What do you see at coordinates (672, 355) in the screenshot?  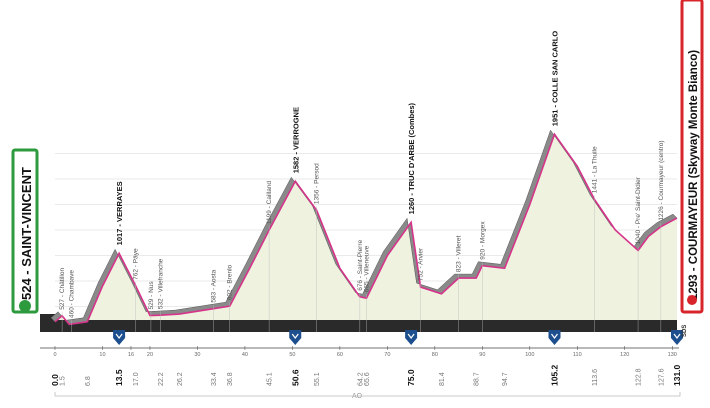 I see `axis-tick-label: 130` at bounding box center [672, 355].